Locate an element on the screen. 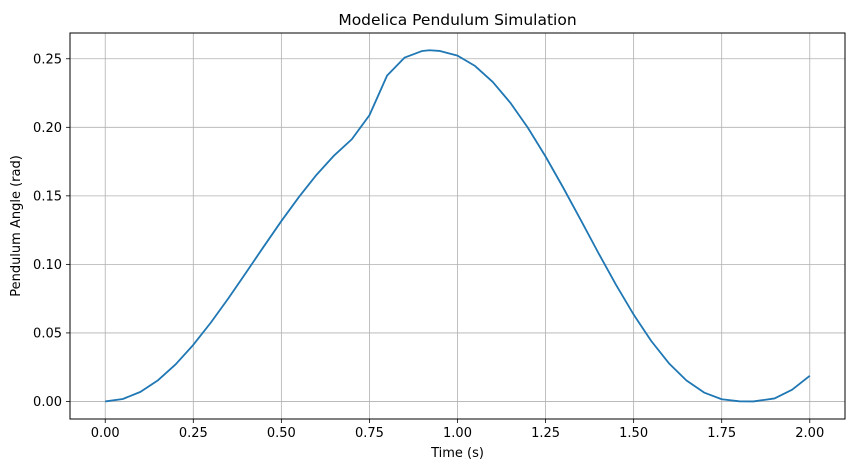 This screenshot has width=855, height=470. y-tick-label: 0.05 is located at coordinates (47, 333).